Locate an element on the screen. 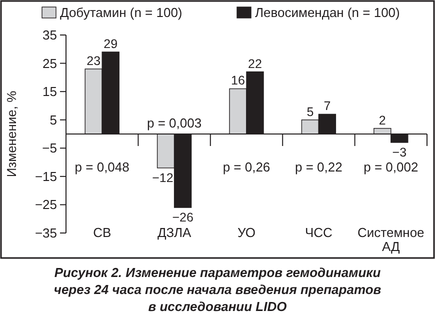 This screenshot has height=329, width=435. y-tick-label: 15 is located at coordinates (49, 92).